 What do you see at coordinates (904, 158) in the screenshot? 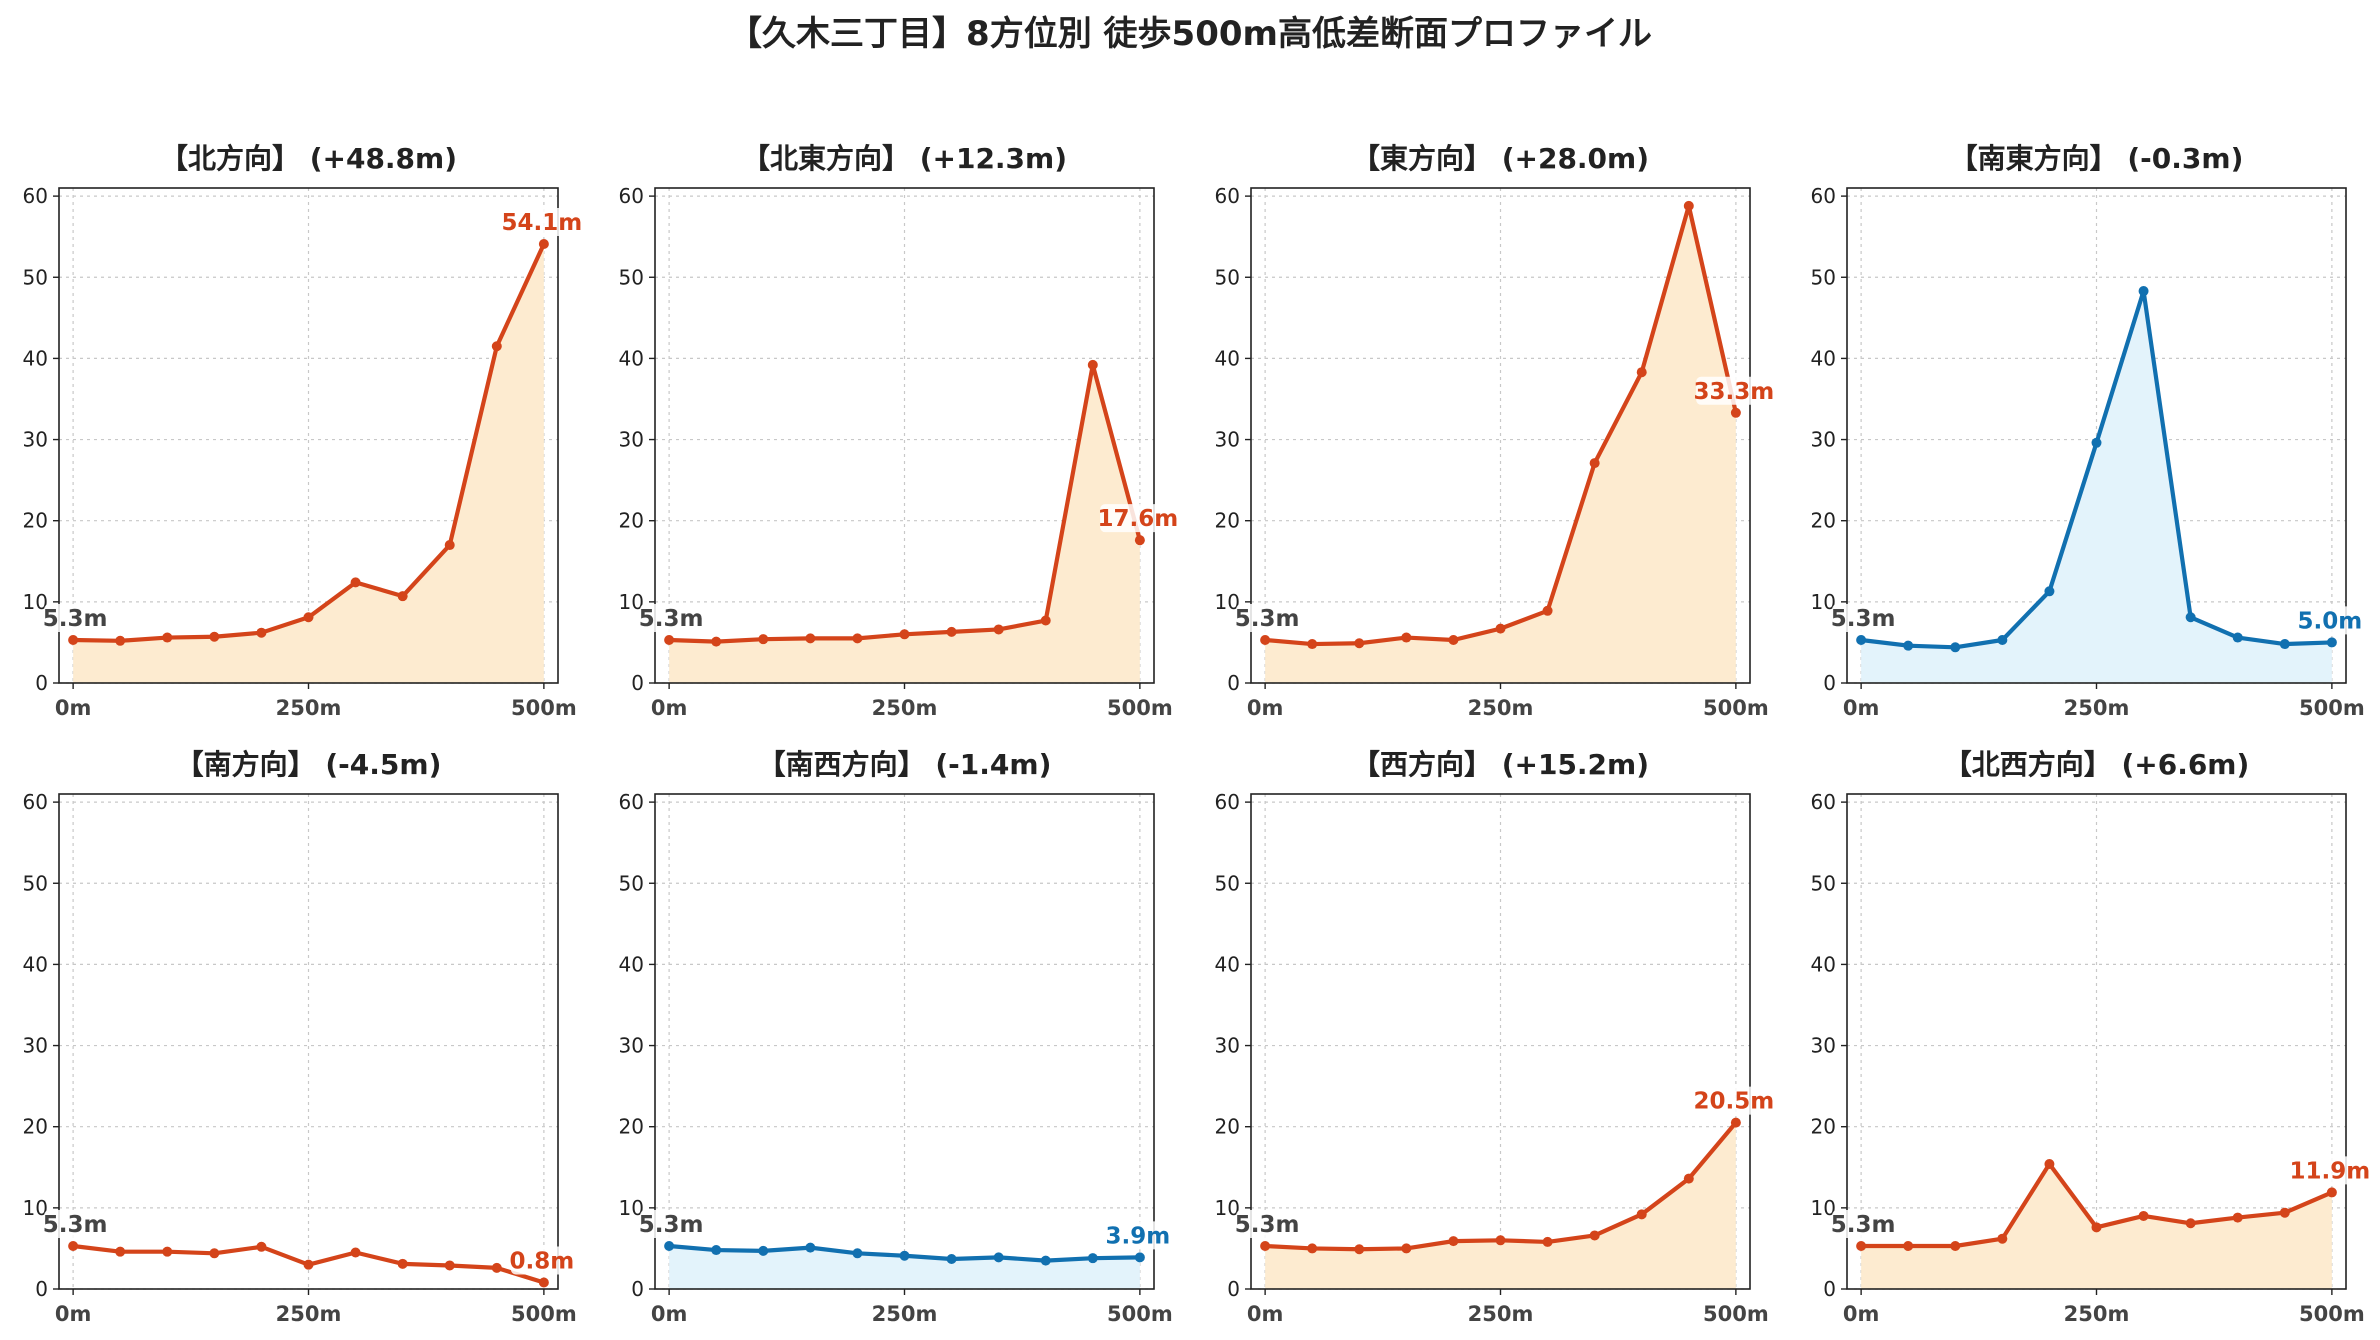
I see `panel-title: 【北東方向】 (+12.3m)` at bounding box center [904, 158].